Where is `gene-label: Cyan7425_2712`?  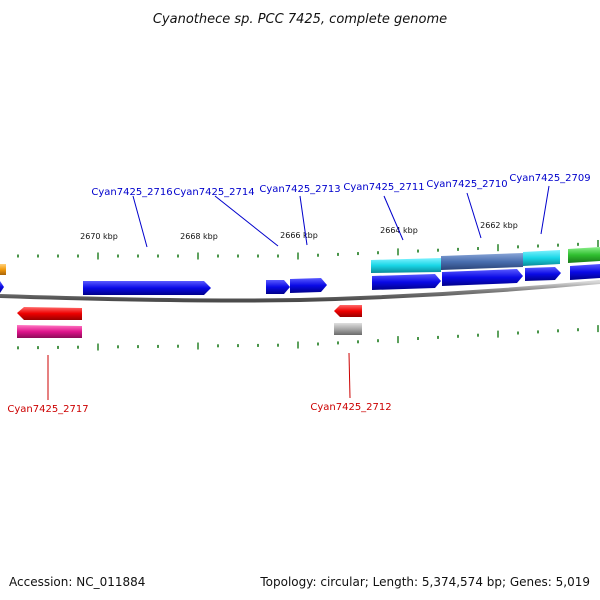
gene-label: Cyan7425_2712 is located at coordinates (350, 407).